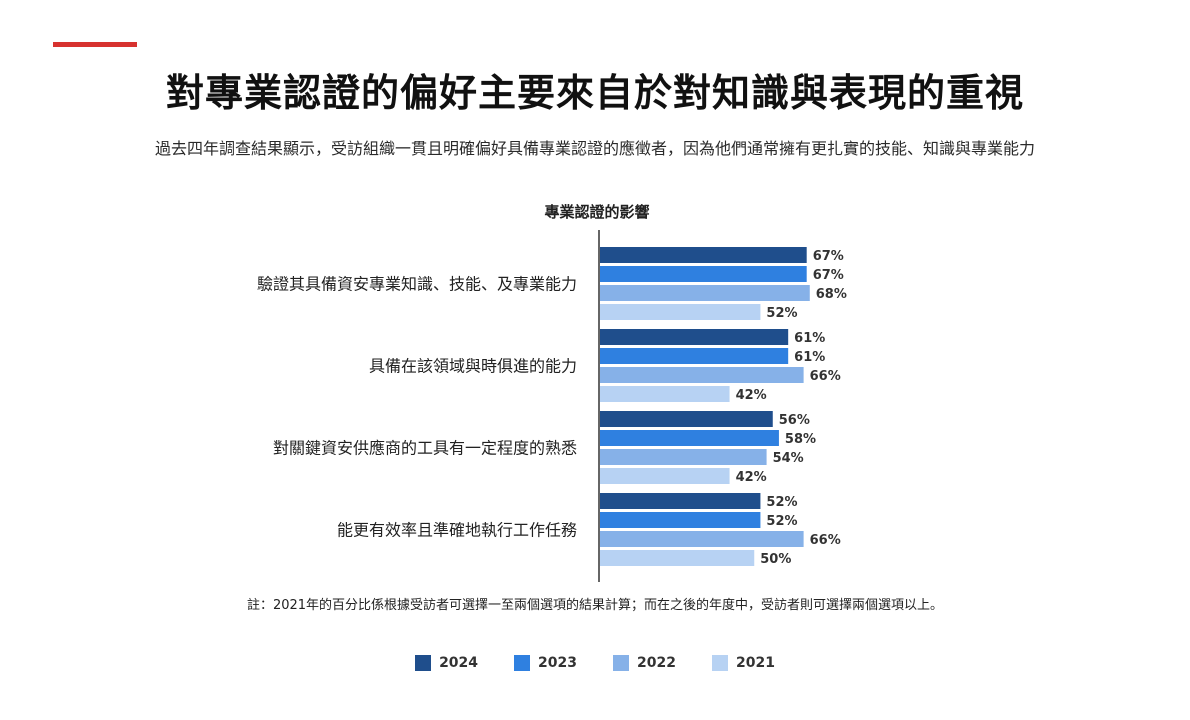 The width and height of the screenshot is (1190, 720). I want to click on chart-title: 專業認證的影響, so click(597, 212).